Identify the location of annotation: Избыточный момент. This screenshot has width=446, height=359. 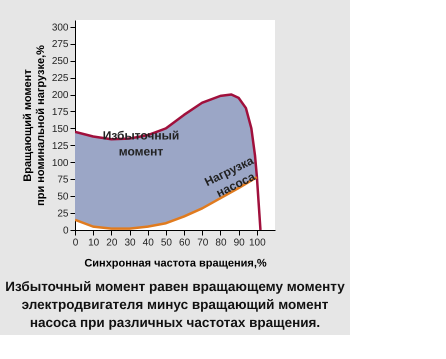
(141, 143).